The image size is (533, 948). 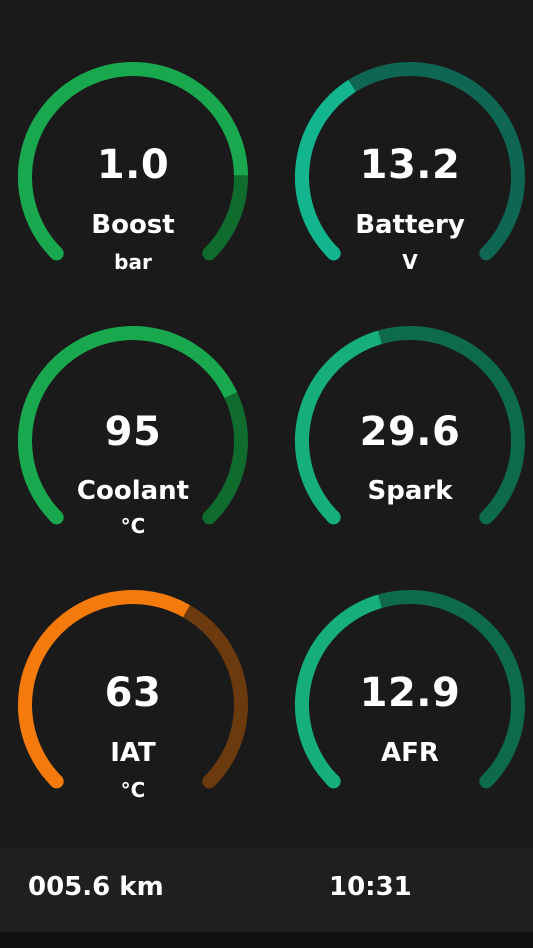 I want to click on gauge-value: 1.0, so click(x=133, y=165).